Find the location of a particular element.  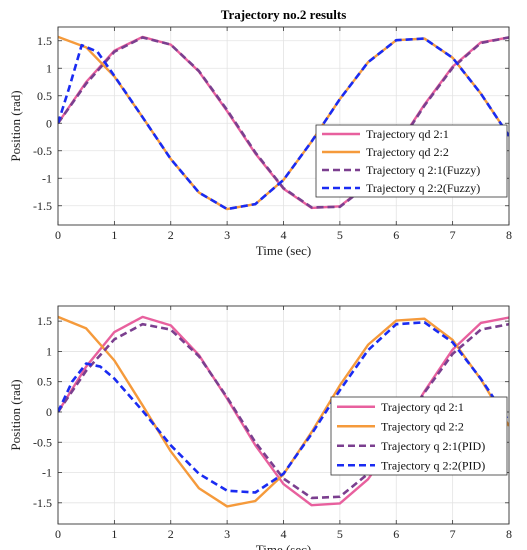

chart-title: Trajectory no.2 results is located at coordinates (284, 14).